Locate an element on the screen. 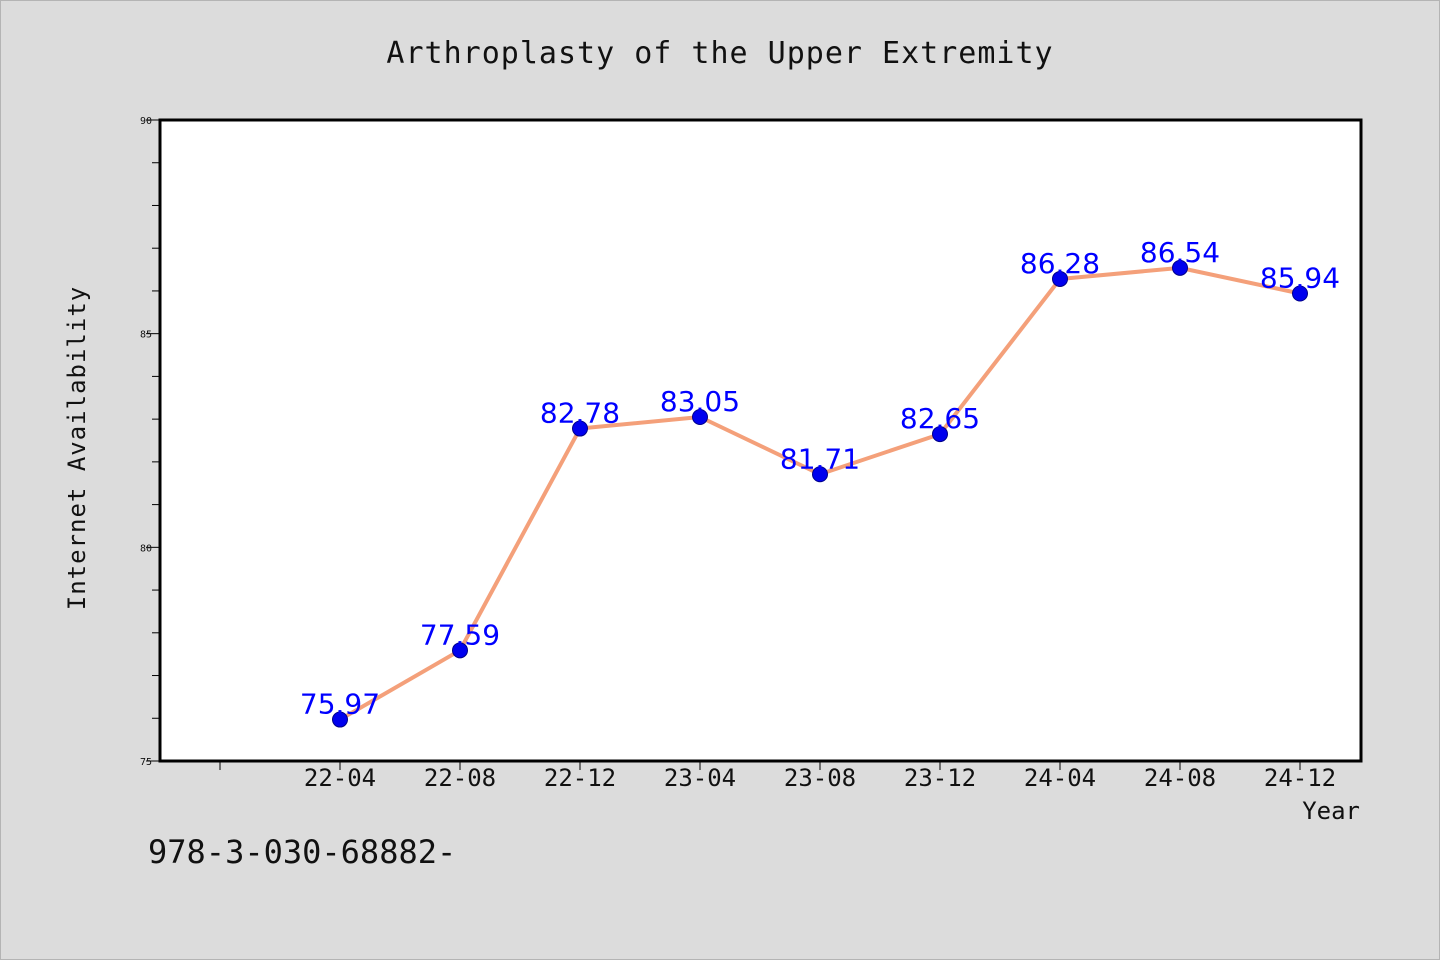 The height and width of the screenshot is (960, 1440). y-axis-label: Internet Availability is located at coordinates (77, 448).